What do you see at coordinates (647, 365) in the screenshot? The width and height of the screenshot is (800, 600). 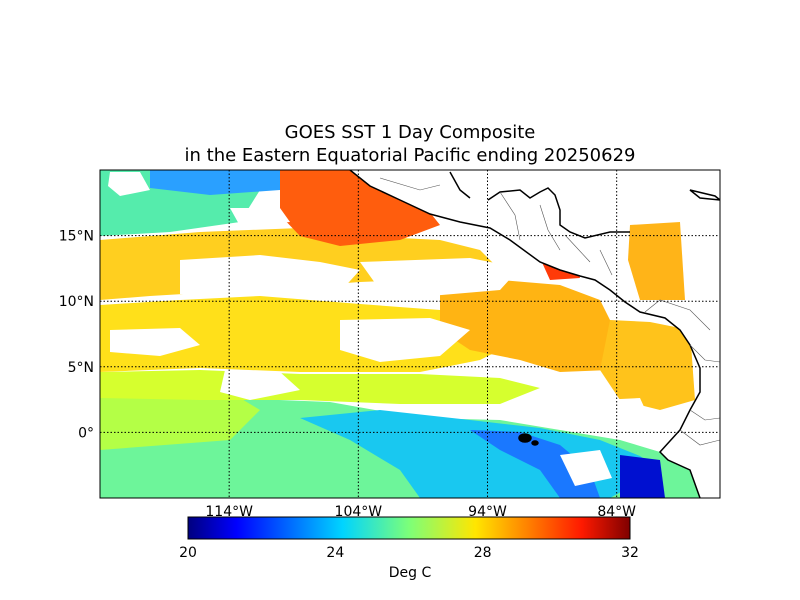 I see `sst-region-colombia-coast` at bounding box center [647, 365].